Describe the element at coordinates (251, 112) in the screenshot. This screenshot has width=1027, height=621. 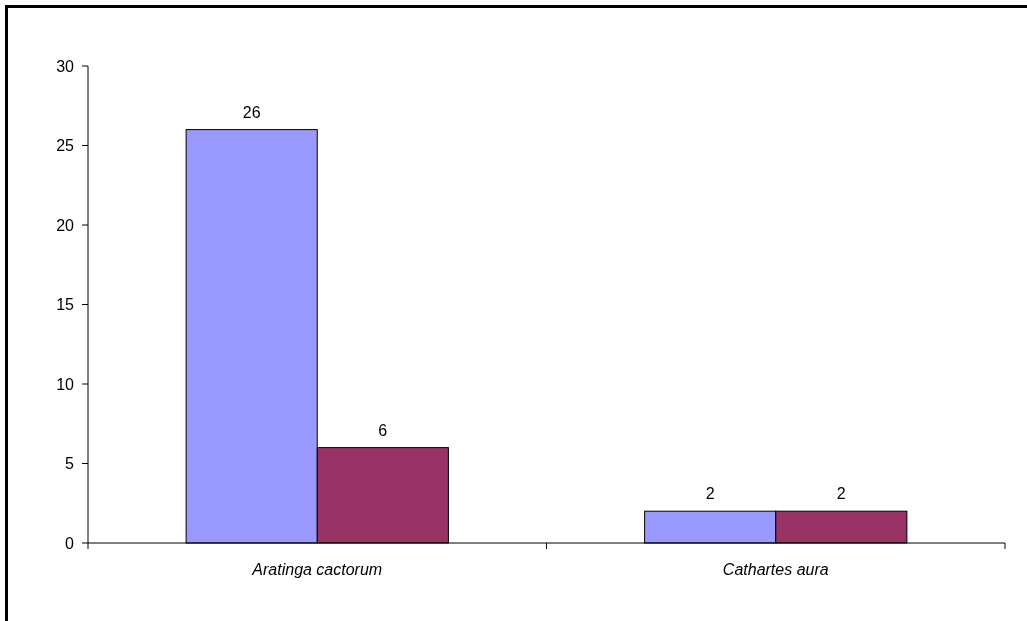
I see `data-label: 26` at that location.